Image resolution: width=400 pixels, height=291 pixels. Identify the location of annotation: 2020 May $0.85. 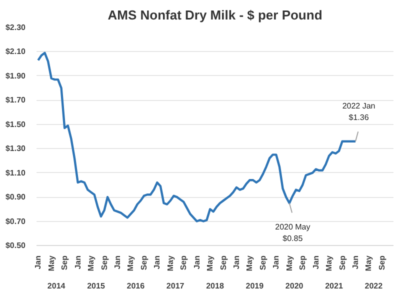
(292, 233).